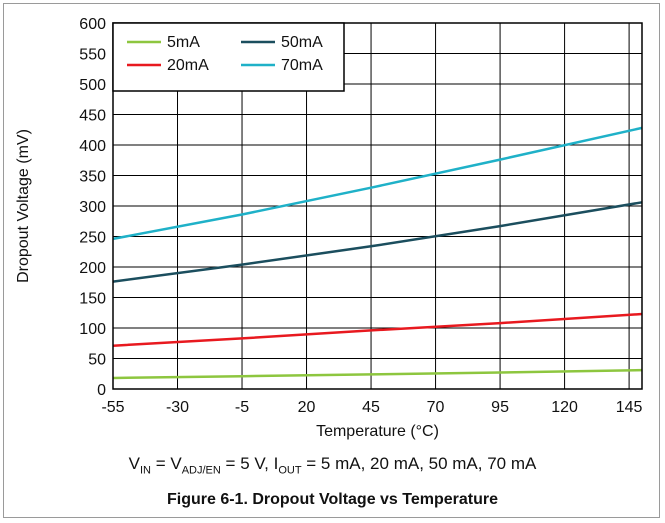 Image resolution: width=665 pixels, height=523 pixels. What do you see at coordinates (92, 24) in the screenshot?
I see `y-tick-label: 600` at bounding box center [92, 24].